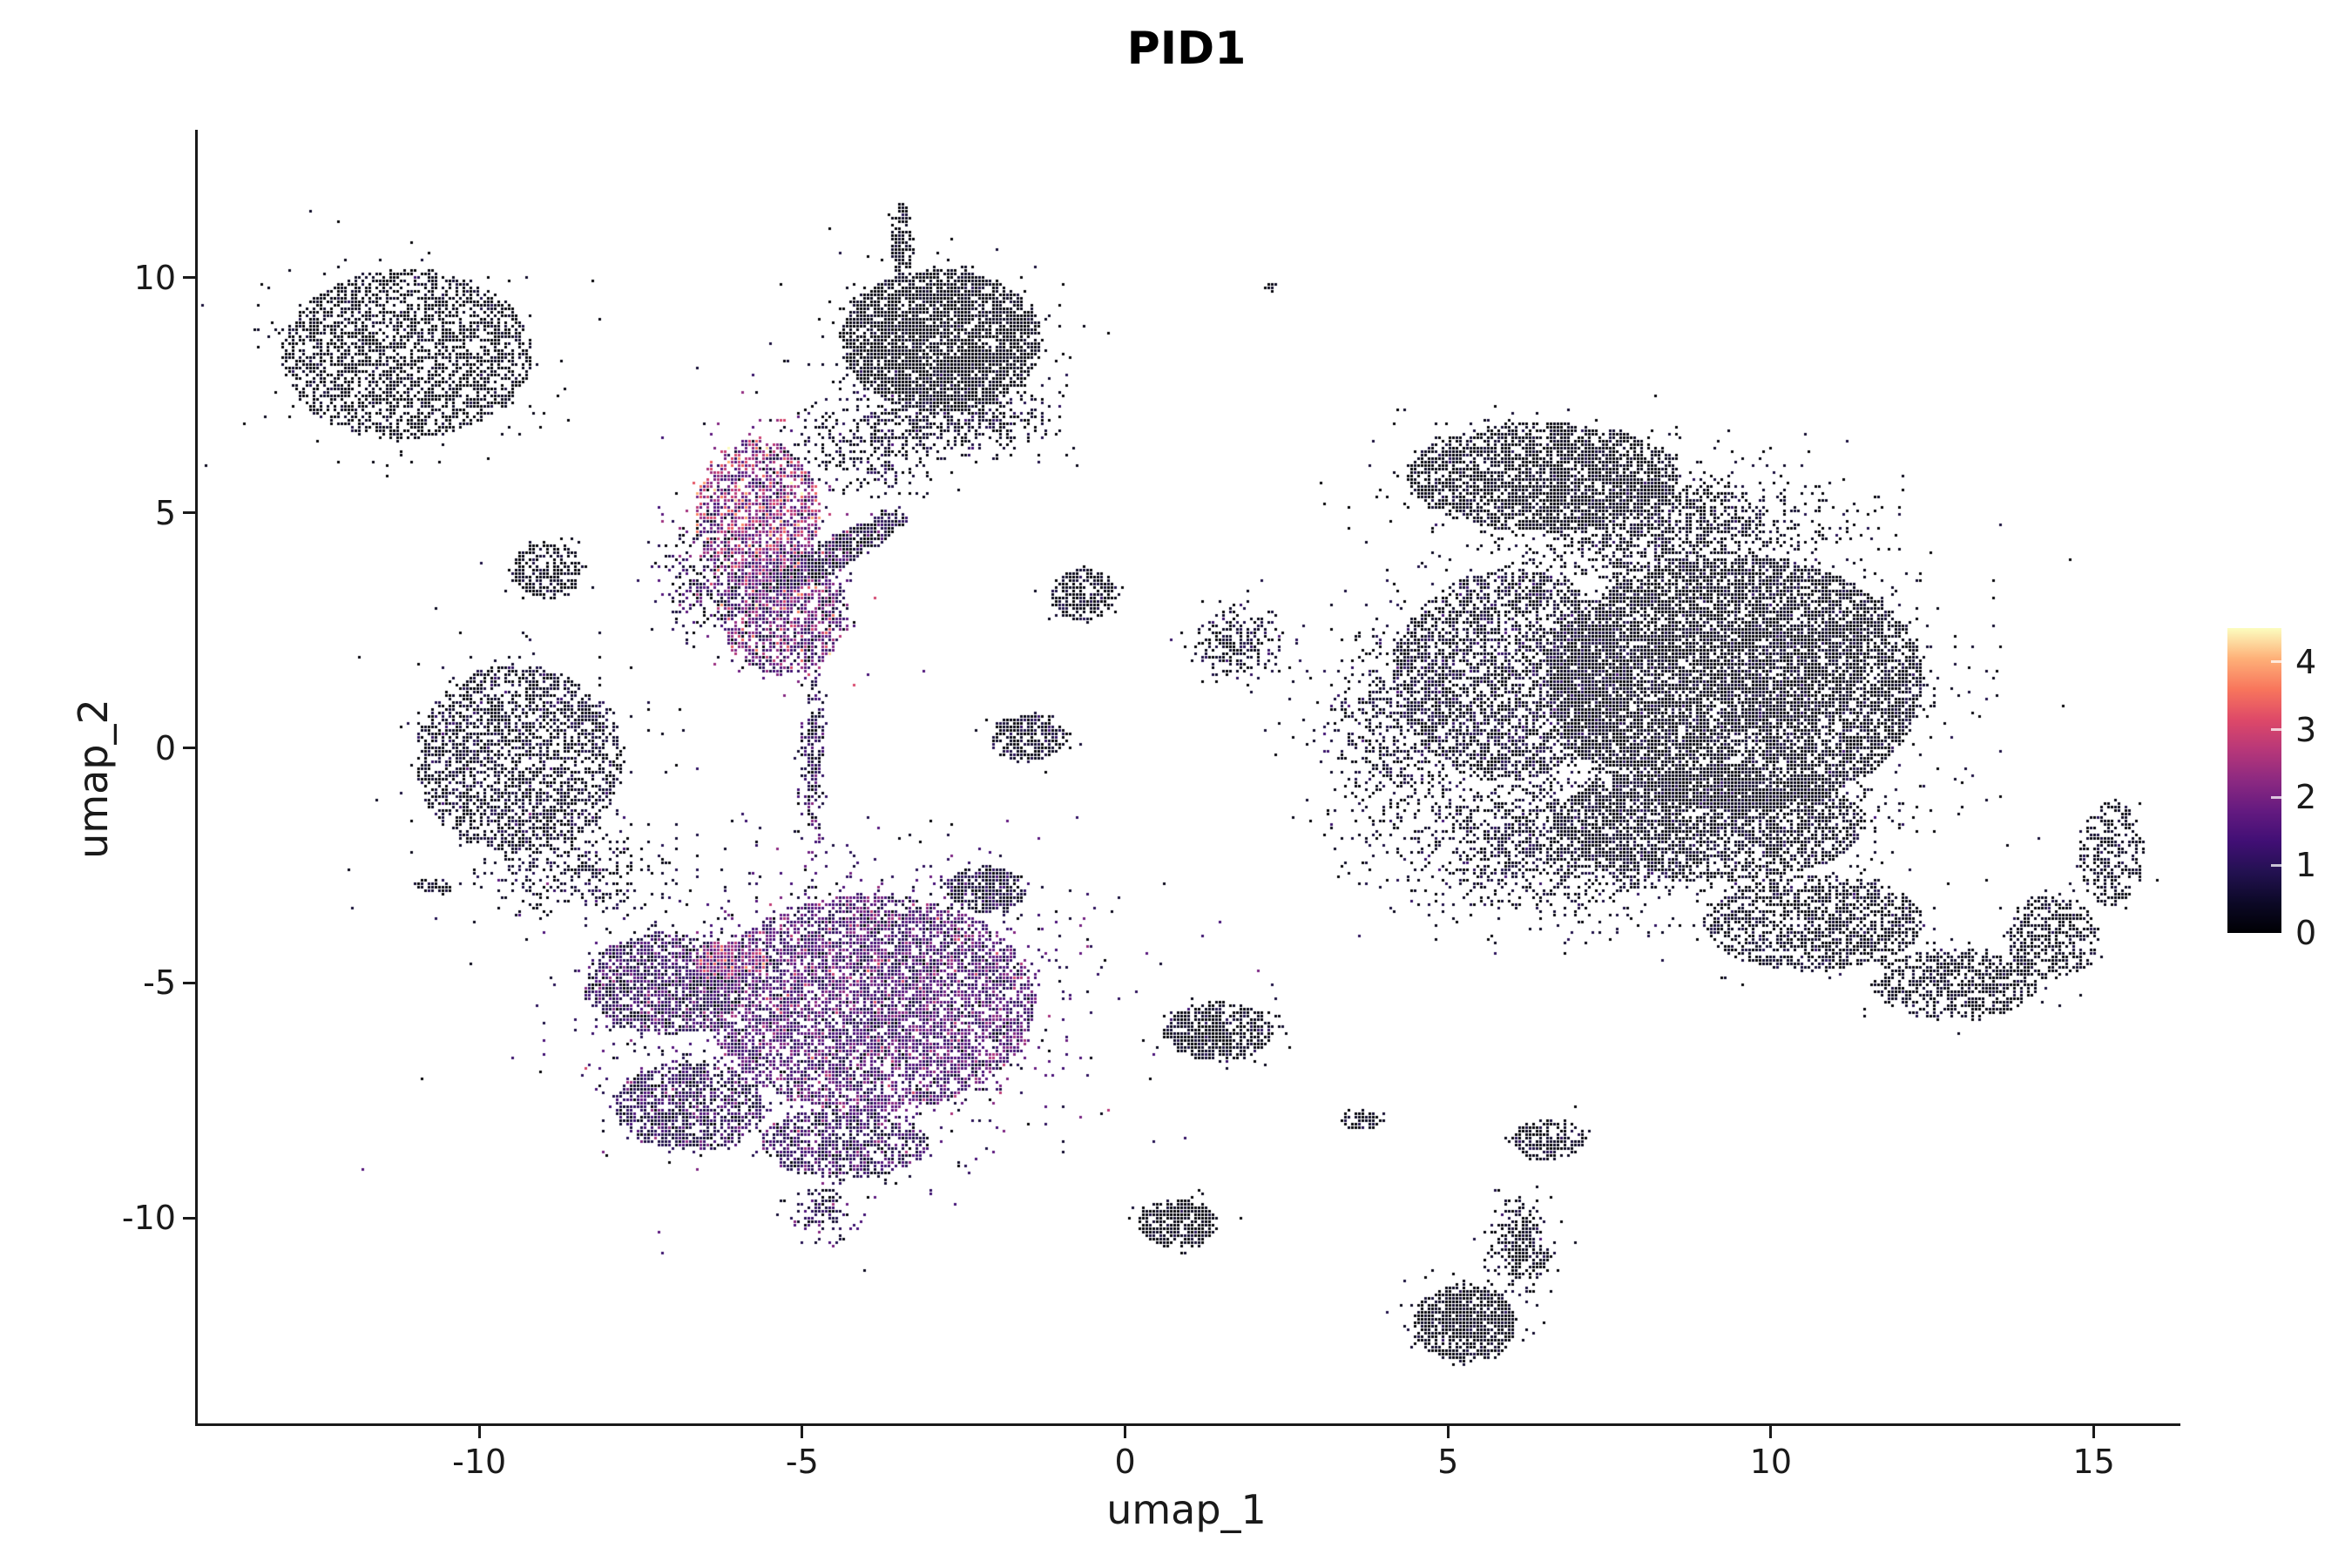 Image resolution: width=2352 pixels, height=1568 pixels. I want to click on y-axis-label: umap_2, so click(93, 779).